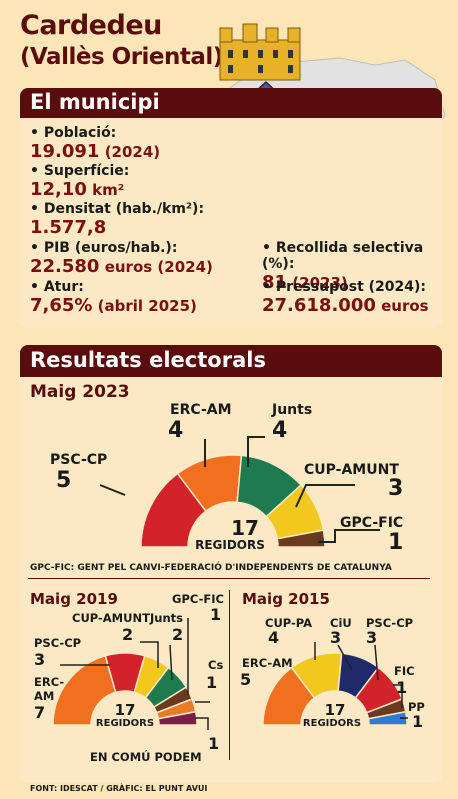 Image resolution: width=458 pixels, height=799 pixels. What do you see at coordinates (80, 392) in the screenshot?
I see `chart-2023-title: Maig 2023` at bounding box center [80, 392].